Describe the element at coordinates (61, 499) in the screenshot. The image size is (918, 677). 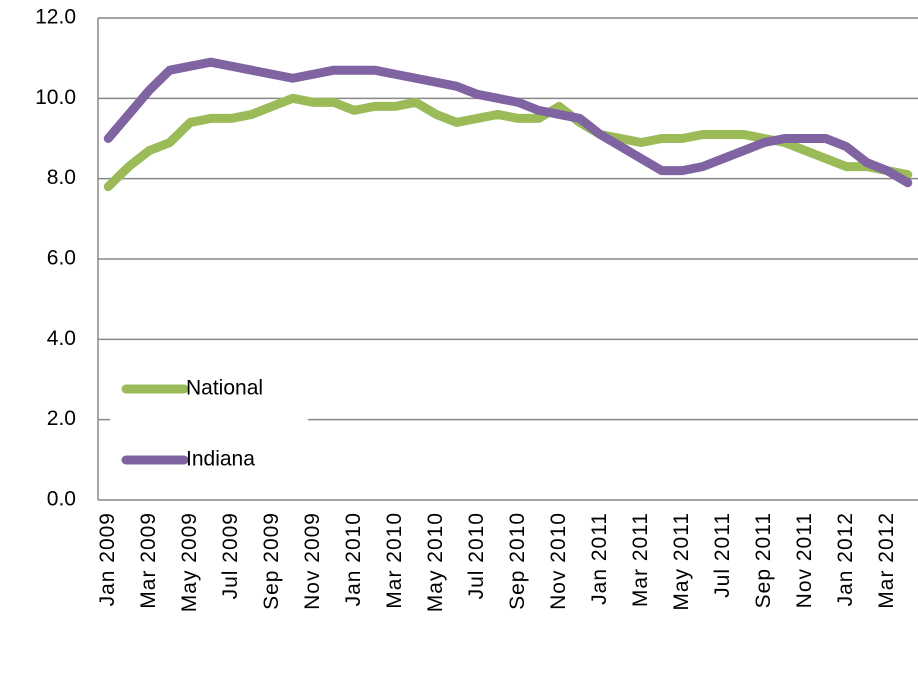
I see `y-tick-label: 0.0` at that location.